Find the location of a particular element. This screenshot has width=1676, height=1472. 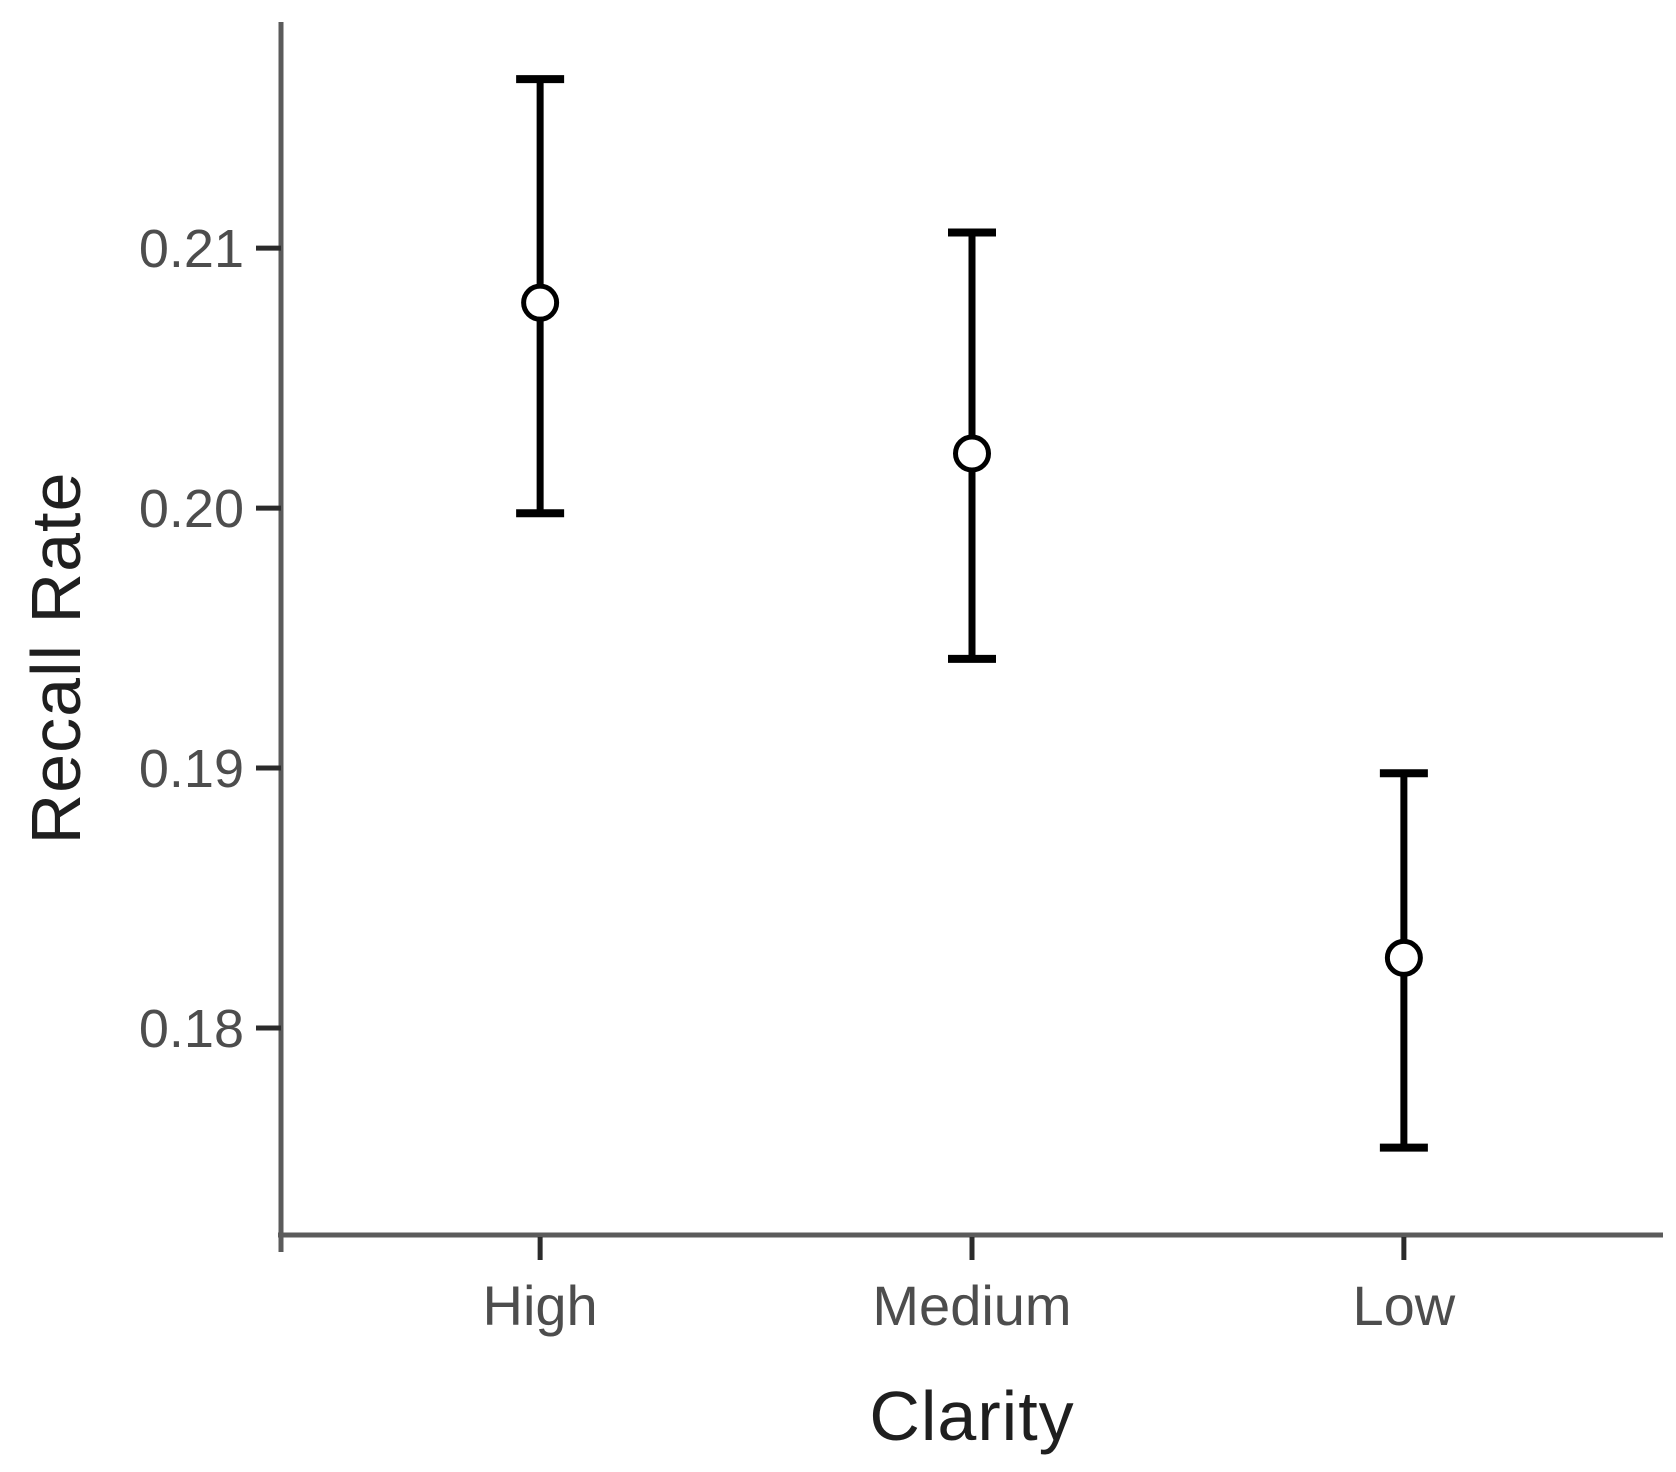

x-tick-label-low: Low is located at coordinates (1404, 1305).